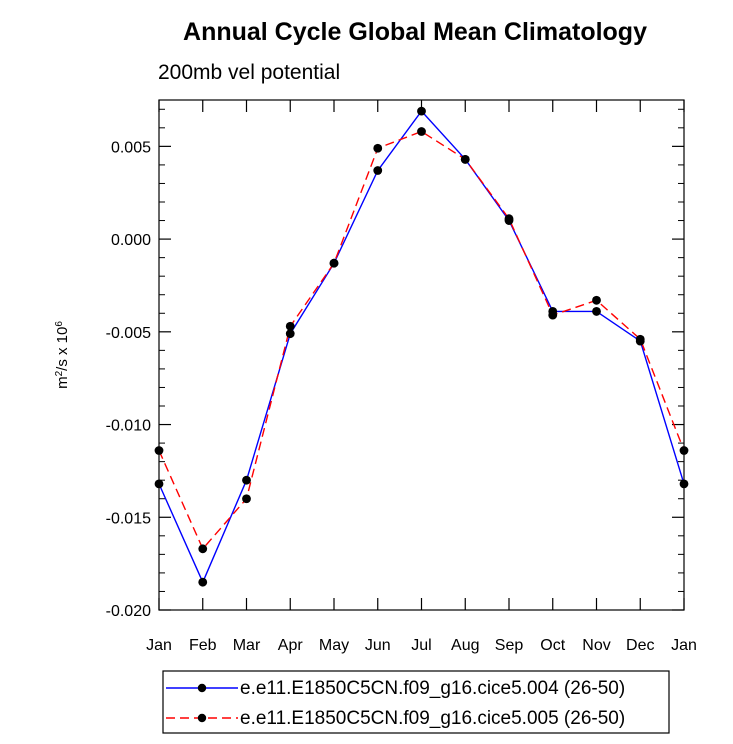 Image resolution: width=733 pixels, height=744 pixels. Describe the element at coordinates (131, 147) in the screenshot. I see `y-tick-label: 0.005` at that location.